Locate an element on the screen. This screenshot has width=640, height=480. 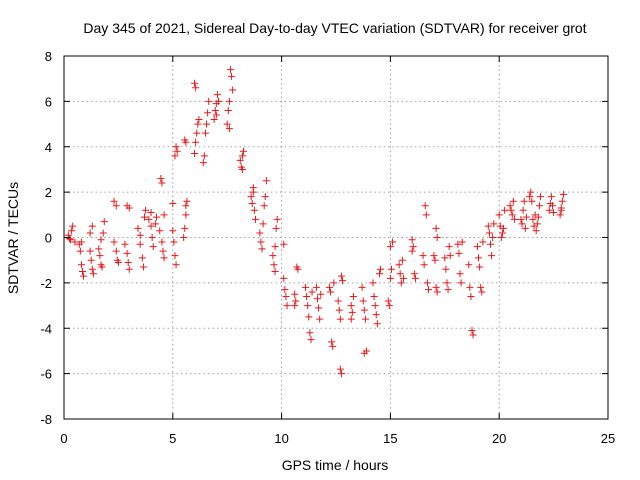
x-tick-label: 25 is located at coordinates (608, 438).